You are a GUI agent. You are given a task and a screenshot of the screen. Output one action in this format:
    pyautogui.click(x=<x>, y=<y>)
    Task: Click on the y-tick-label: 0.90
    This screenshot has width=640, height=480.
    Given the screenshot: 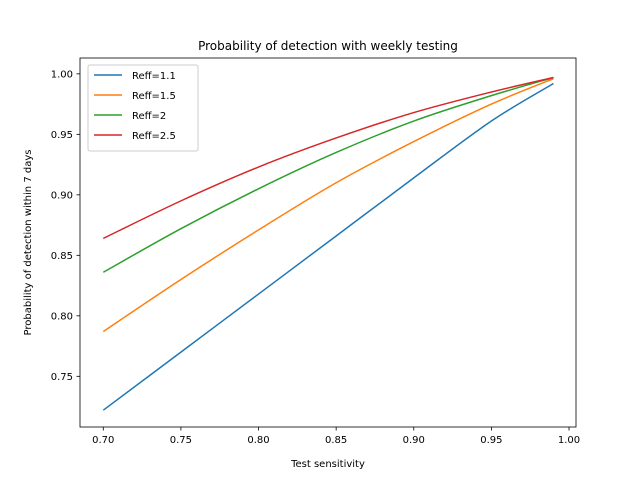 What is the action you would take?
    pyautogui.click(x=62, y=195)
    